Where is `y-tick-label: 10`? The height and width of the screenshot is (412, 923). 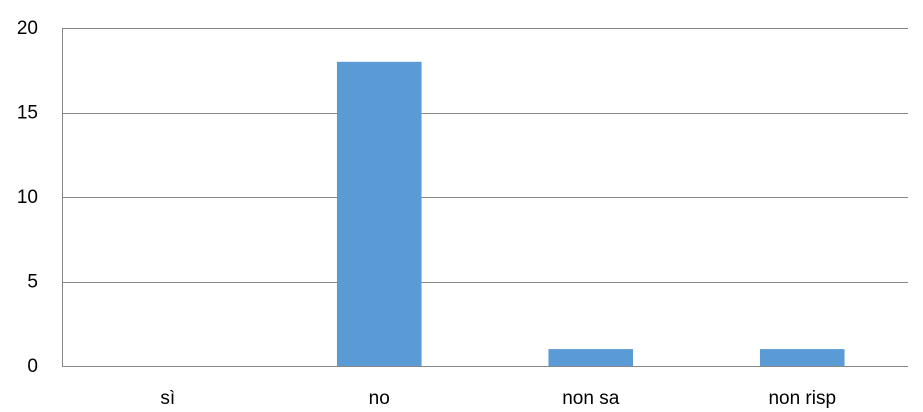 y-tick-label: 10 is located at coordinates (27, 197).